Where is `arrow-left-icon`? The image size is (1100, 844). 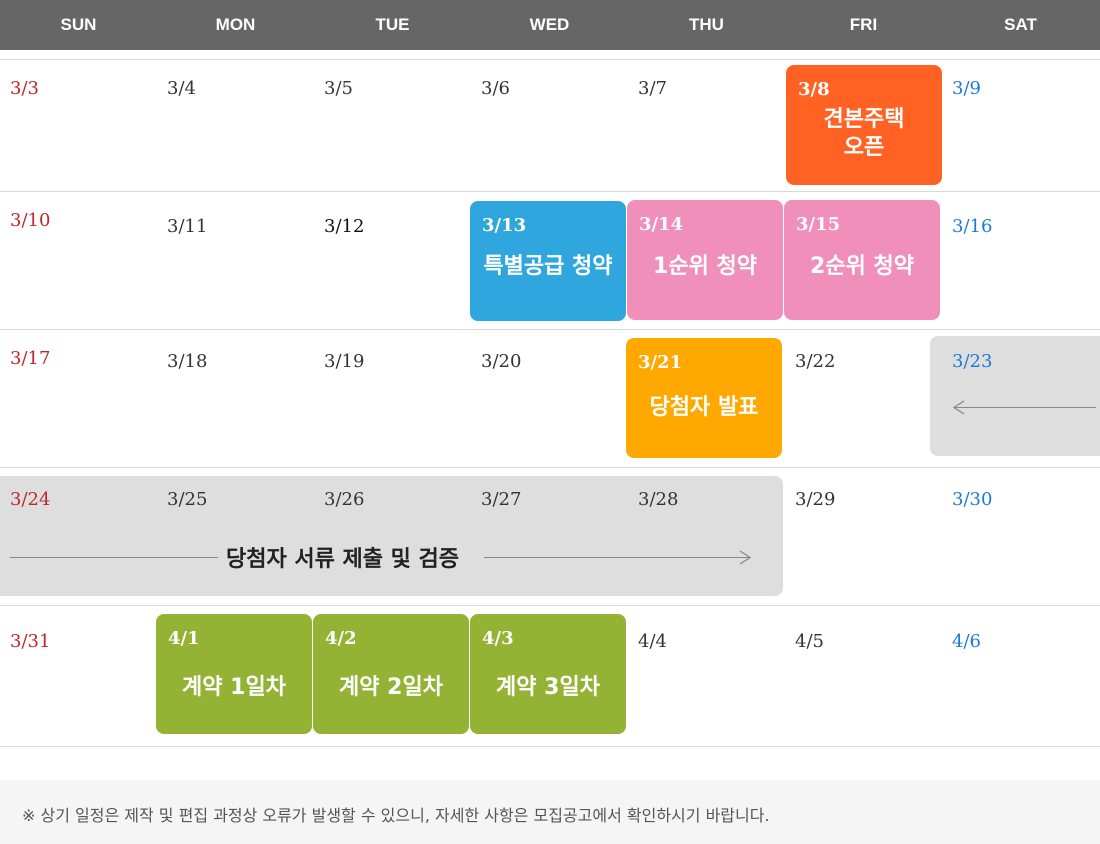
arrow-left-icon is located at coordinates (958, 407).